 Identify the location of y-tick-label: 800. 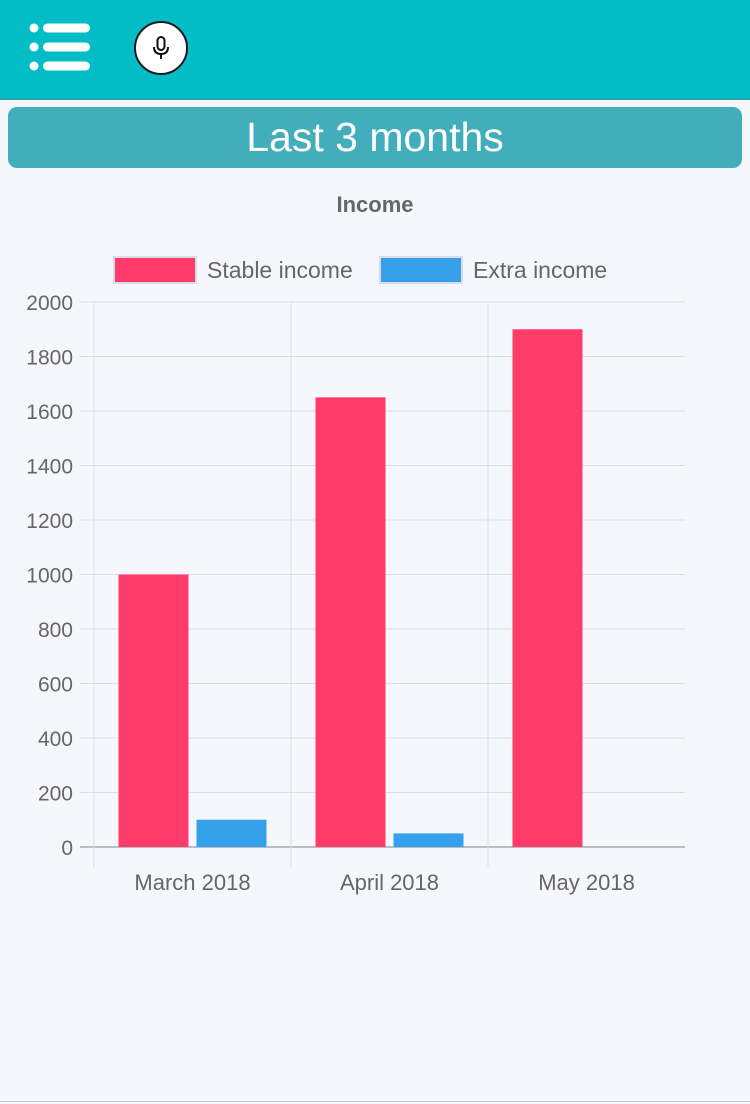
(55, 630).